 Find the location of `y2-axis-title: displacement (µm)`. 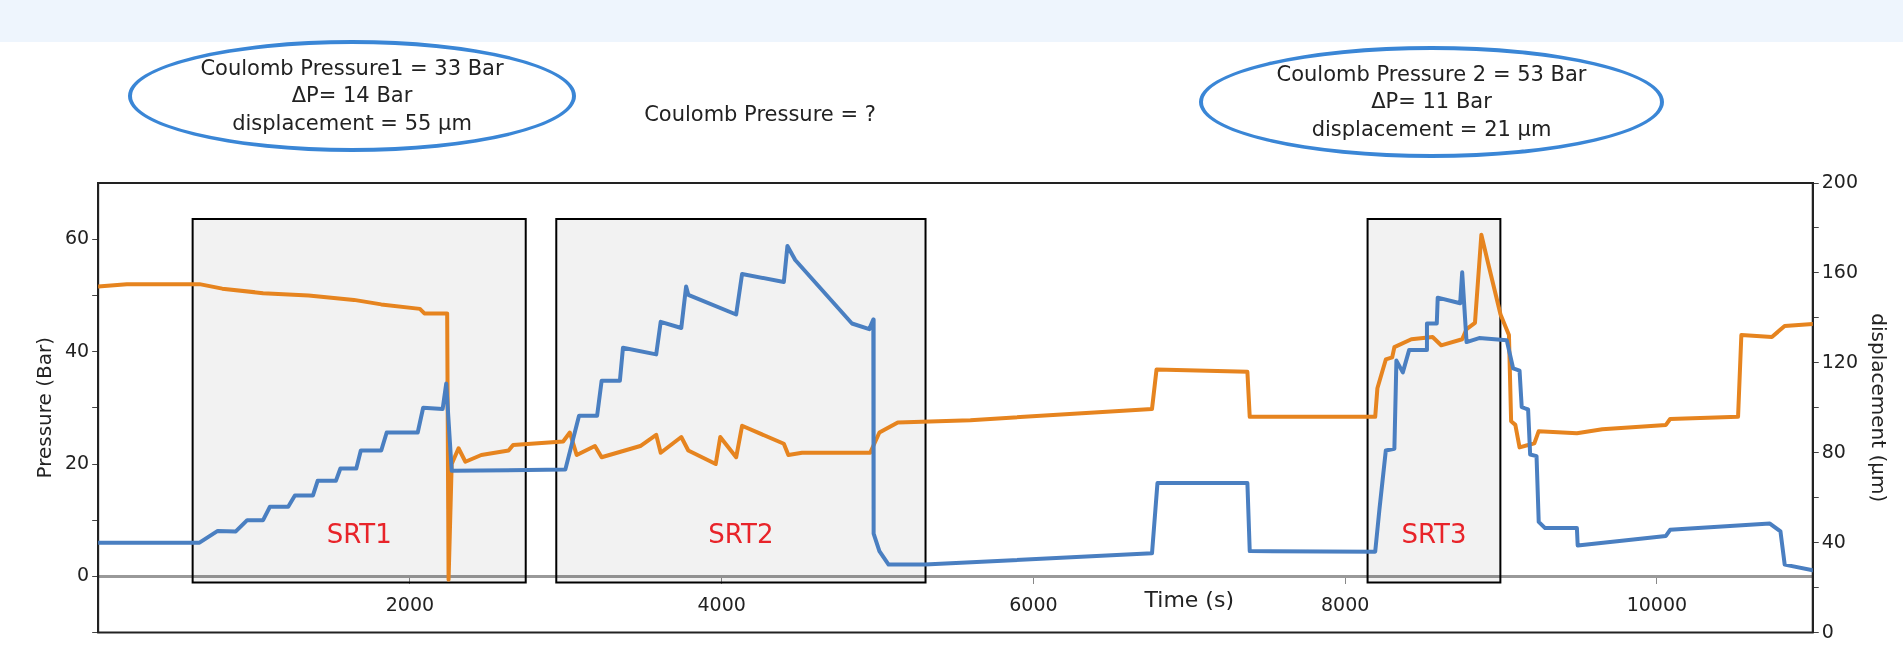

y2-axis-title: displacement (µm) is located at coordinates (1878, 408).